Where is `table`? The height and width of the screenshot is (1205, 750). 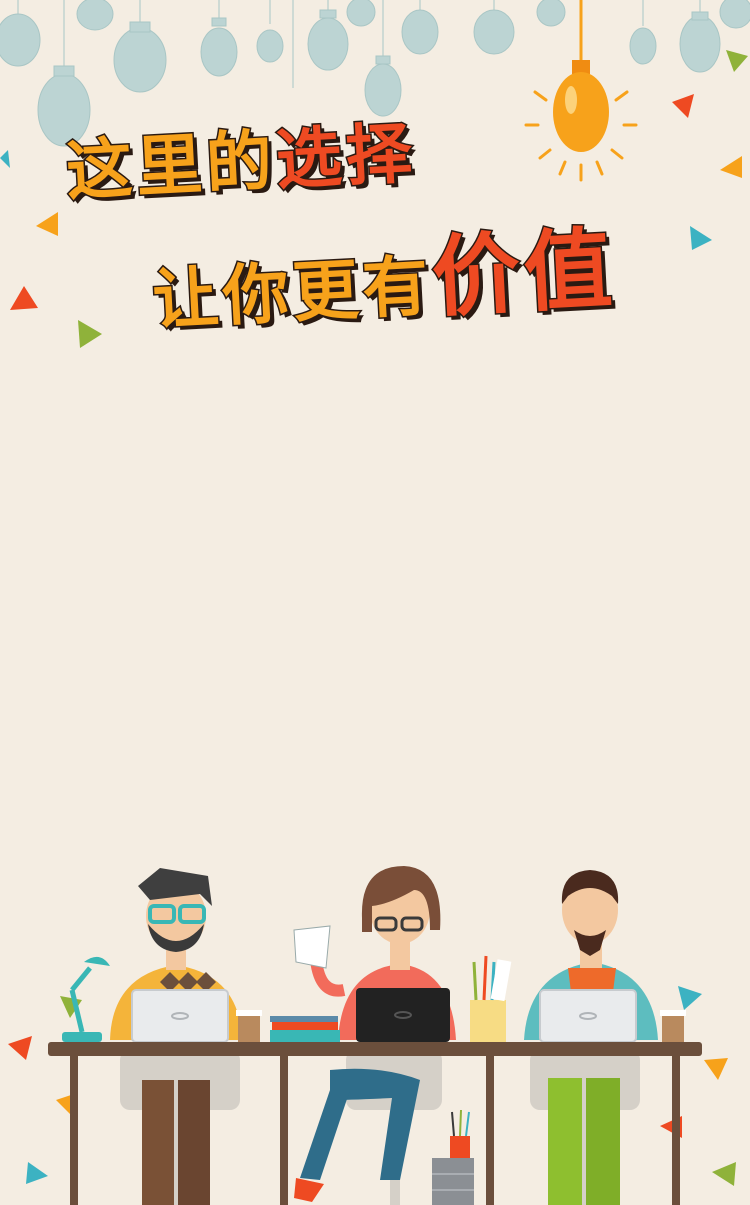 table is located at coordinates (375, 1123).